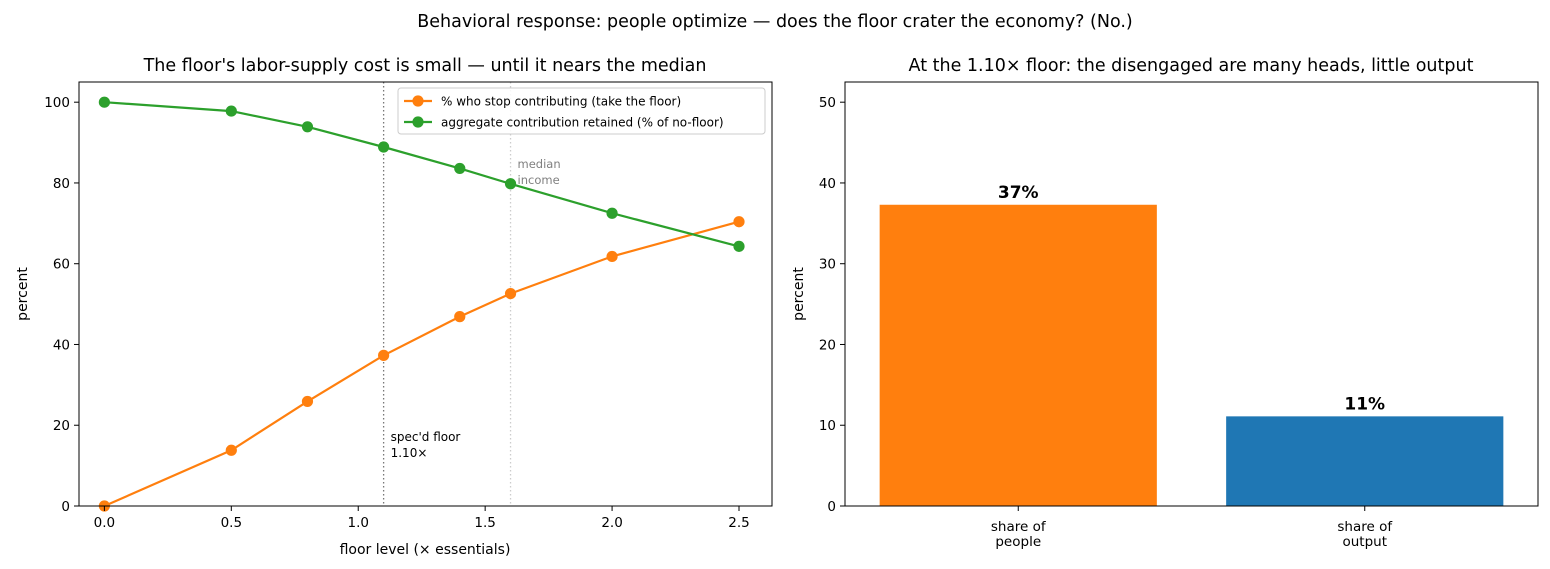  What do you see at coordinates (425, 550) in the screenshot?
I see `line-chart-x-label: floor level (× essentials)` at bounding box center [425, 550].